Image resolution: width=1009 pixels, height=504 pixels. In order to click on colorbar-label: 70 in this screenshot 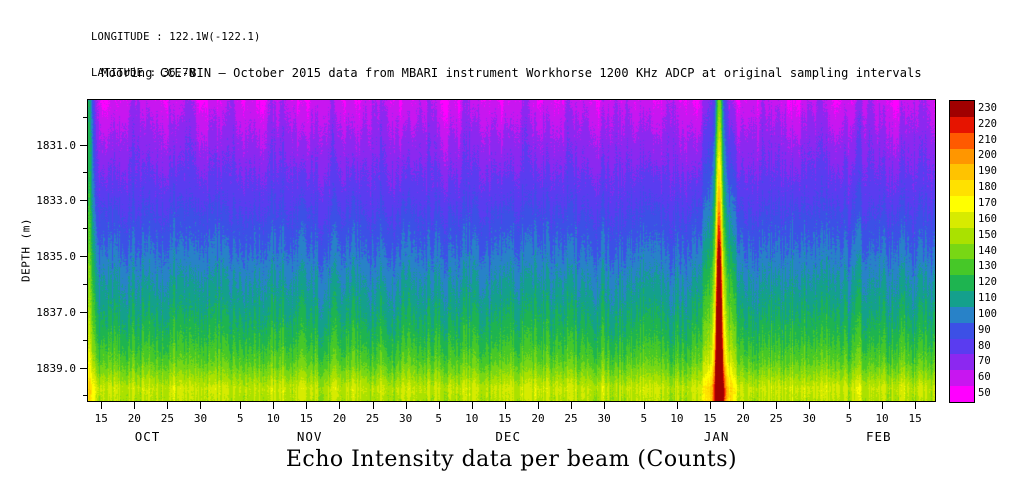, I will do `click(984, 361)`.